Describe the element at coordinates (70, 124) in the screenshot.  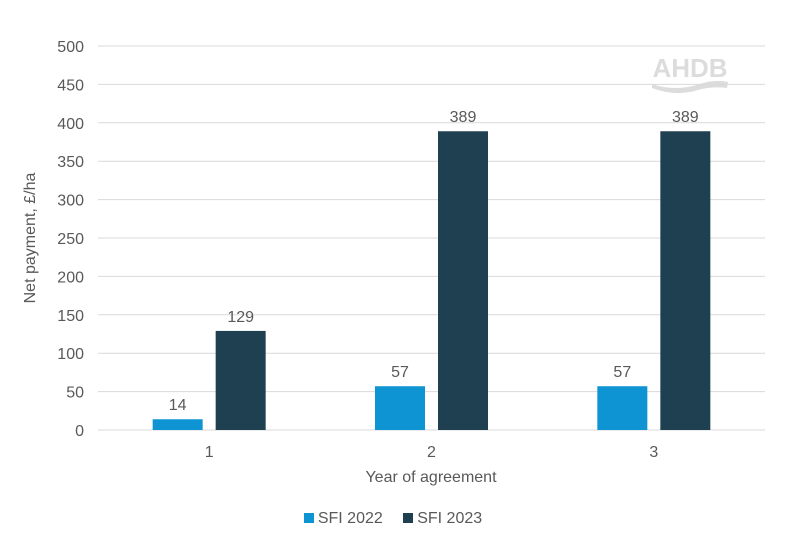
I see `y-tick-label: 400` at that location.